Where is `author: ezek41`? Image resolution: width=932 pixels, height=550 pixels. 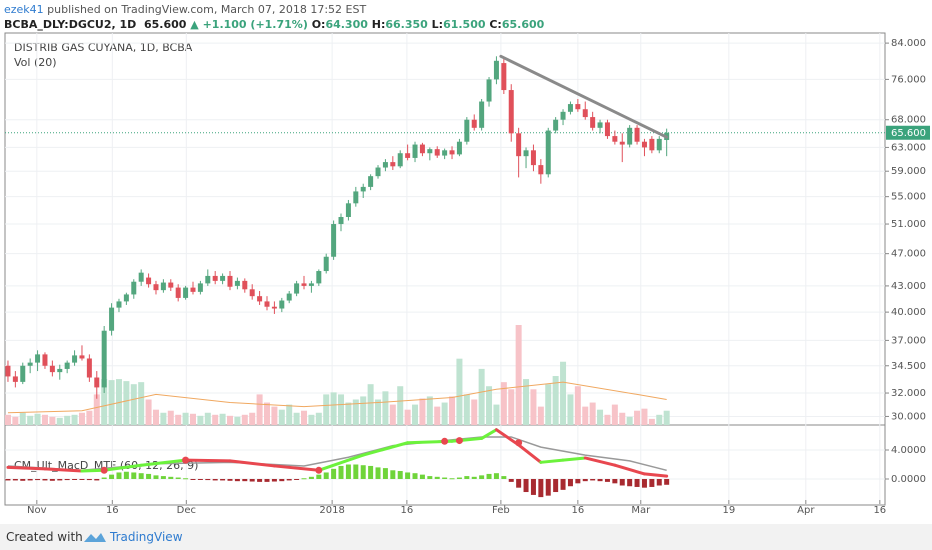 author: ezek41 is located at coordinates (24, 9).